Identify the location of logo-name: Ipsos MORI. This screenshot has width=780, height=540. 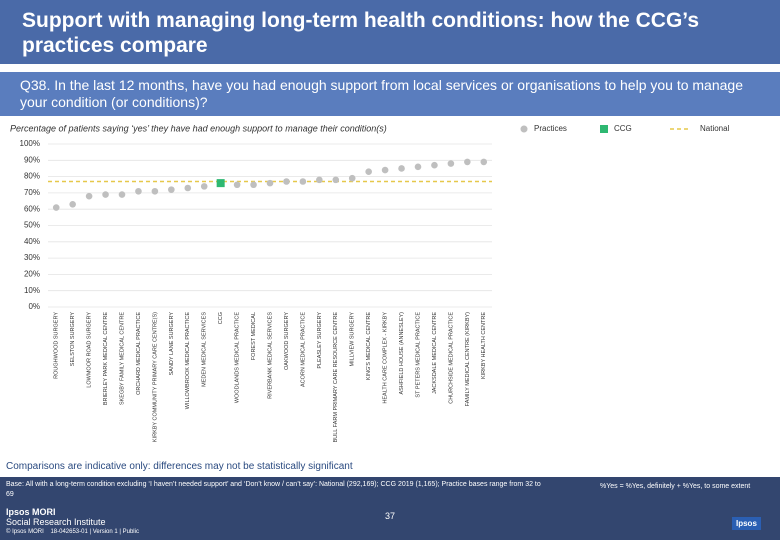
(31, 512).